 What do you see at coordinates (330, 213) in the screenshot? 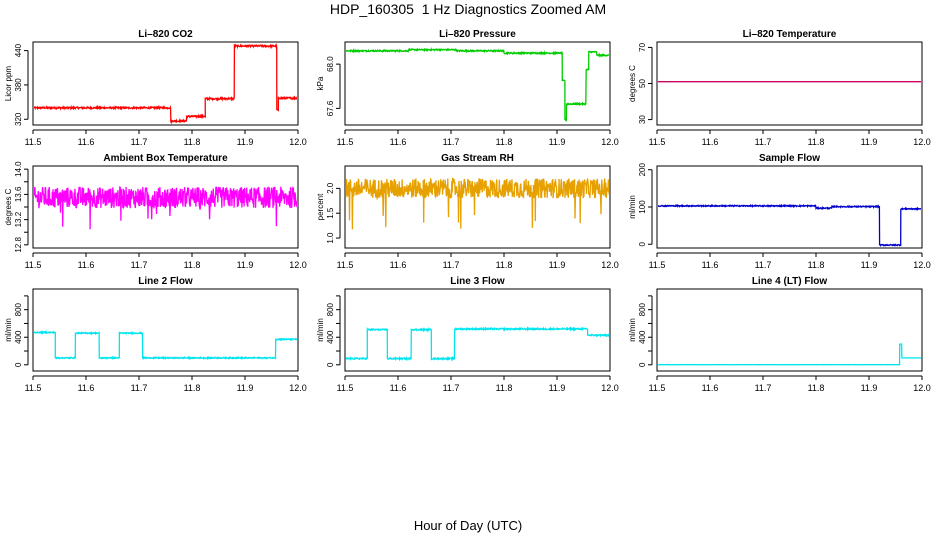
I see `y-tick-label: 1.5` at bounding box center [330, 213].